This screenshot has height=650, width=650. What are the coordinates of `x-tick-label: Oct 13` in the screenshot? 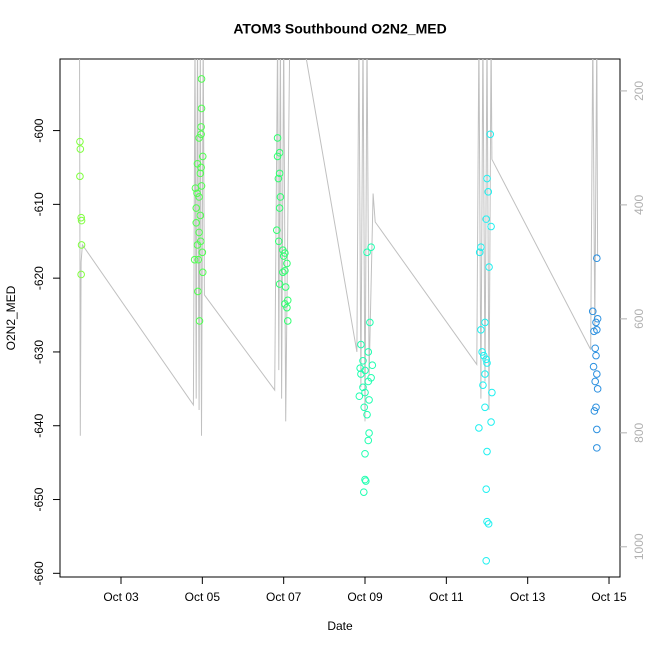 It's located at (528, 597).